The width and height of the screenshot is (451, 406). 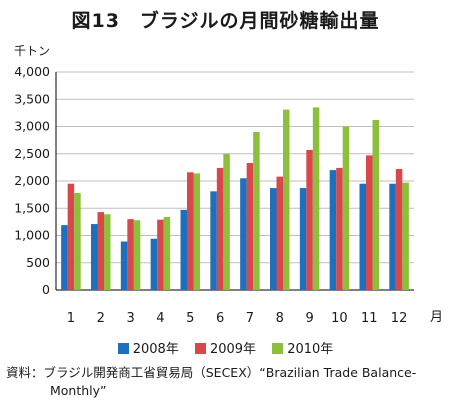 I want to click on bar-2008年-5, so click(x=183, y=249).